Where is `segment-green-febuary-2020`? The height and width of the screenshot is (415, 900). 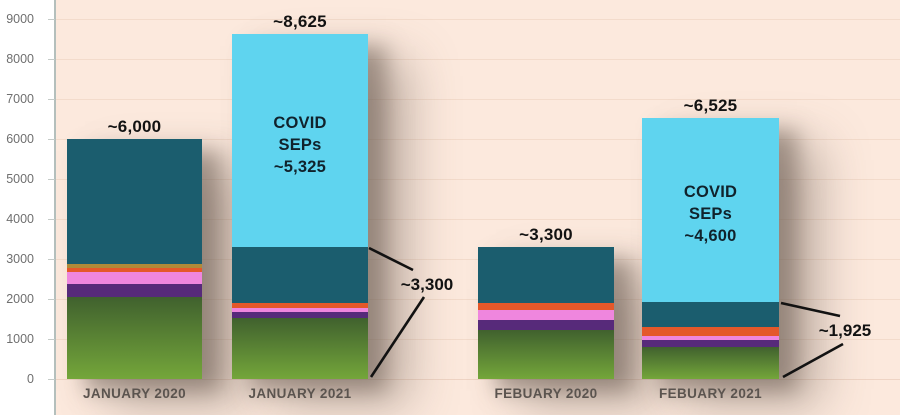 segment-green-febuary-2020 is located at coordinates (546, 354).